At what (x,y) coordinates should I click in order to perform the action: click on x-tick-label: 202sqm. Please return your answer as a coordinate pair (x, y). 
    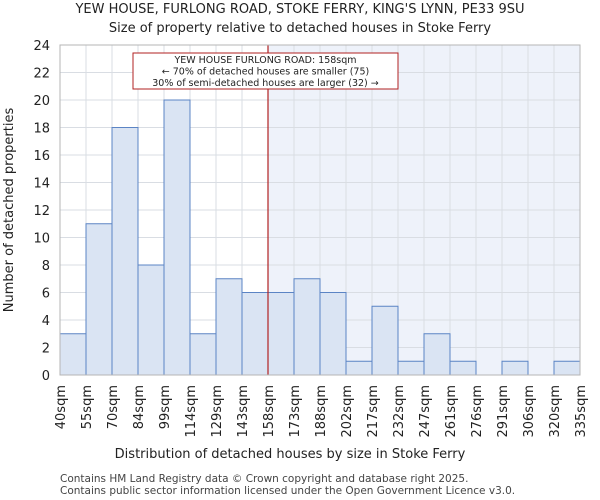
    Looking at the image, I should click on (347, 411).